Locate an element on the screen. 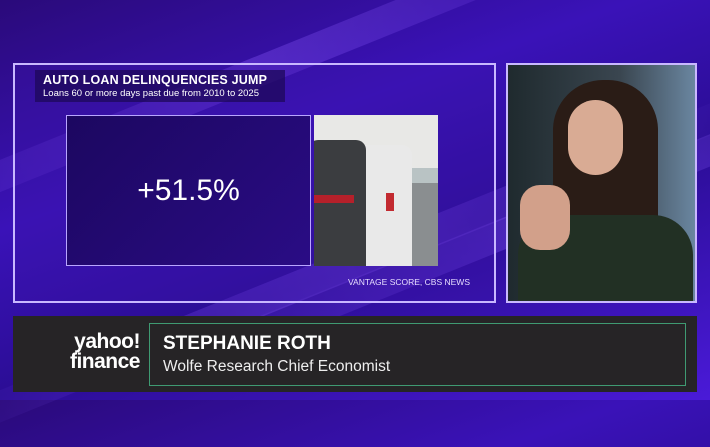  guest-role: Wolfe Research Chief Economist is located at coordinates (277, 366).